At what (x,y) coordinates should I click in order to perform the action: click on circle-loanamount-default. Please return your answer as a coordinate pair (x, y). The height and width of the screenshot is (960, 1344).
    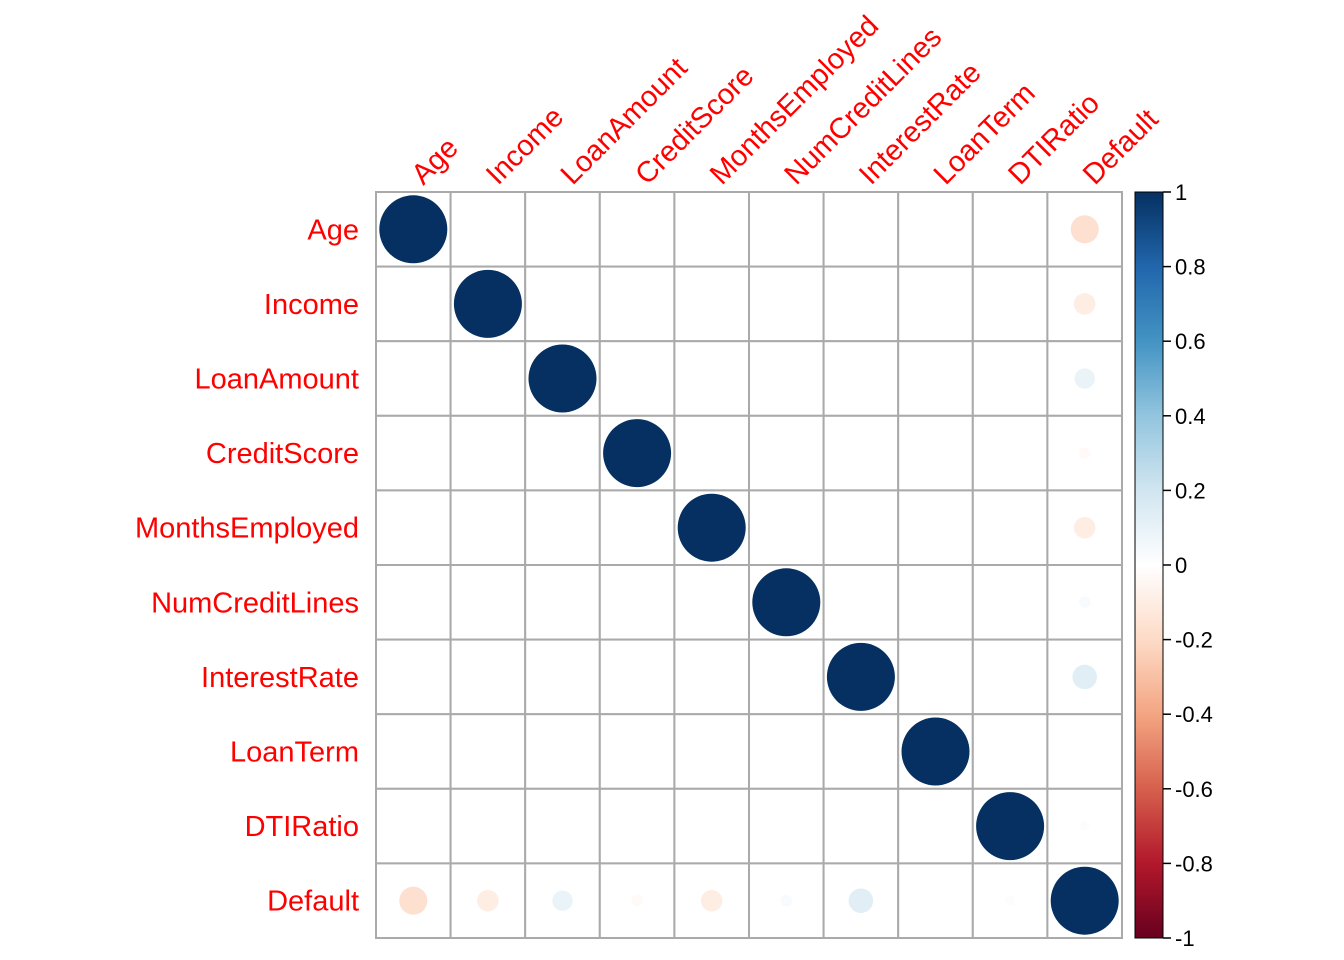
    Looking at the image, I should click on (1084, 378).